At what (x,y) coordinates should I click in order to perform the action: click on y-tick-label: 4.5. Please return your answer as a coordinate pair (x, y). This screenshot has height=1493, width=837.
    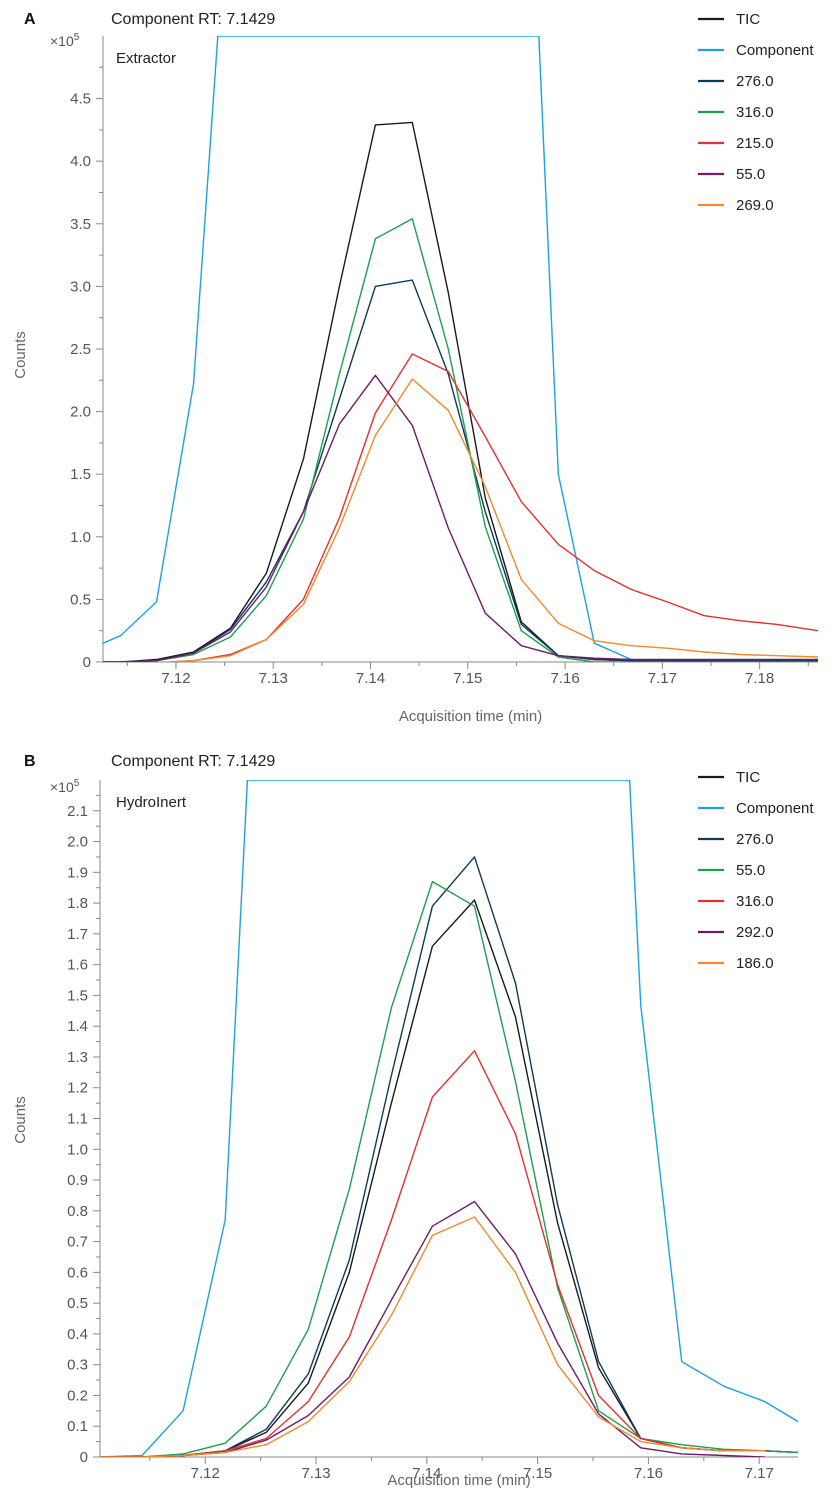
    Looking at the image, I should click on (80, 99).